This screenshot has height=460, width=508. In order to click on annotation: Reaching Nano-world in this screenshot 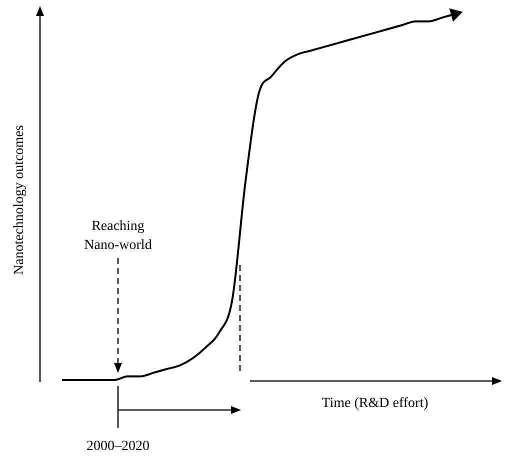, I will do `click(118, 236)`.